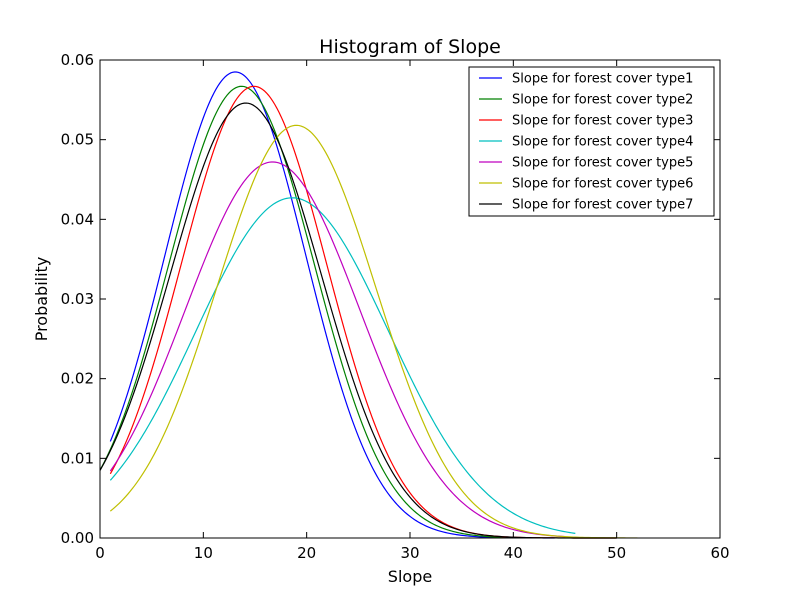  I want to click on x-tick-label: 10, so click(203, 553).